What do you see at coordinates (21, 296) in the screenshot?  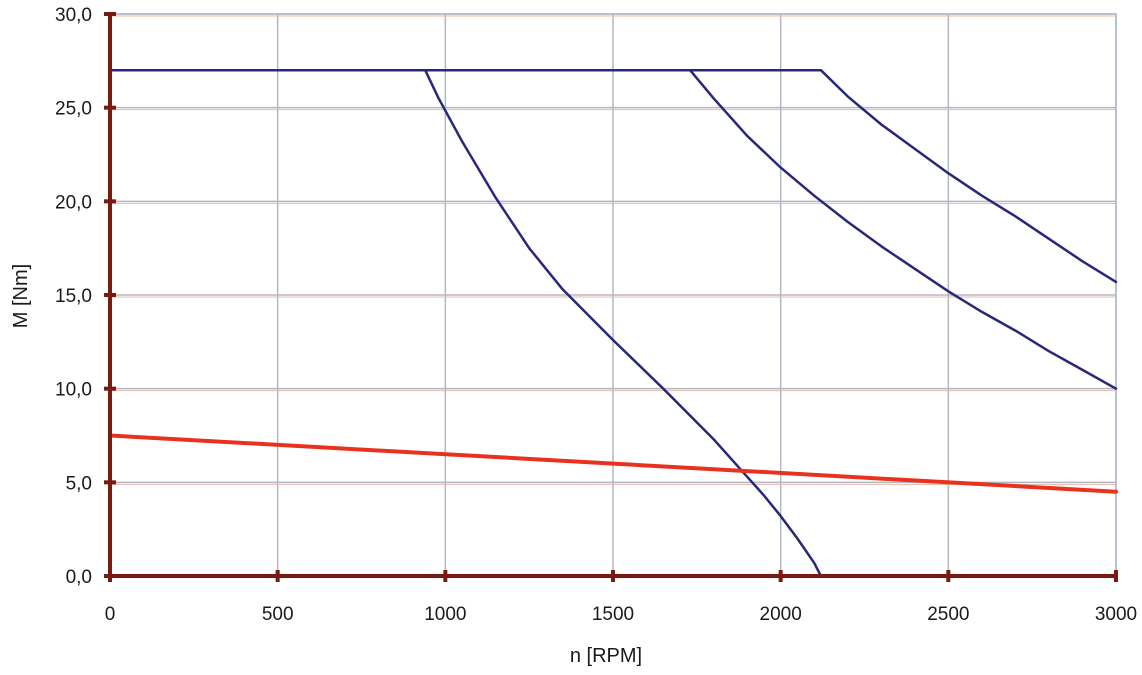 I see `y-axis-title: M [Nm]` at bounding box center [21, 296].